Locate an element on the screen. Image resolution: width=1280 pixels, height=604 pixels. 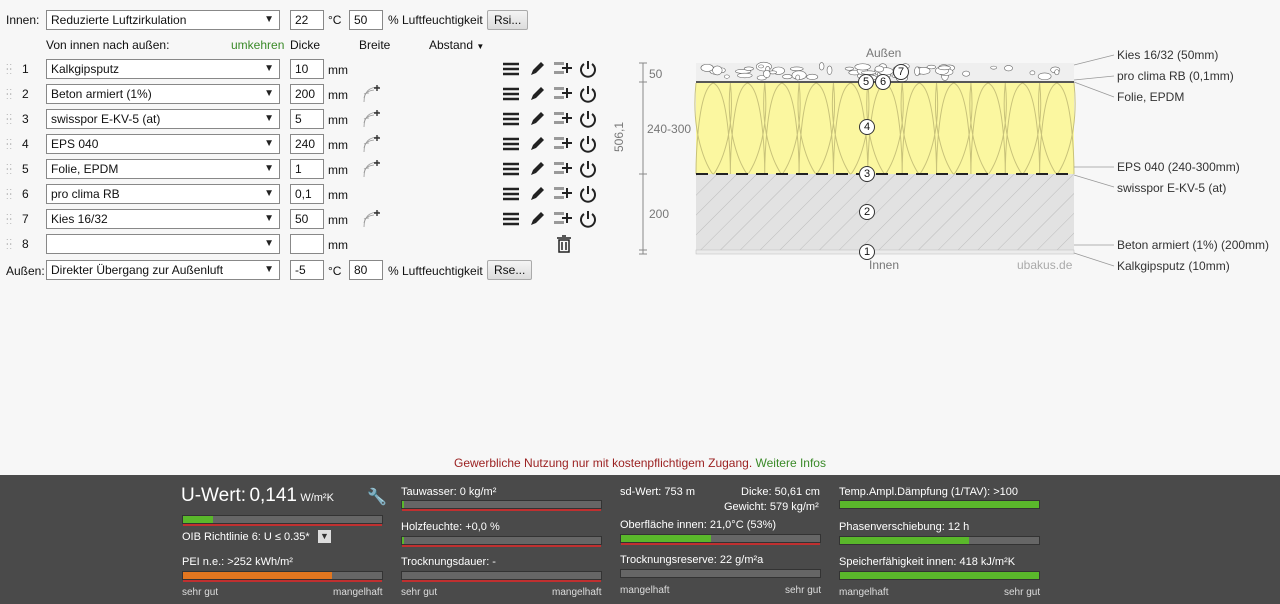
scale-good: sehr gut is located at coordinates (803, 590).